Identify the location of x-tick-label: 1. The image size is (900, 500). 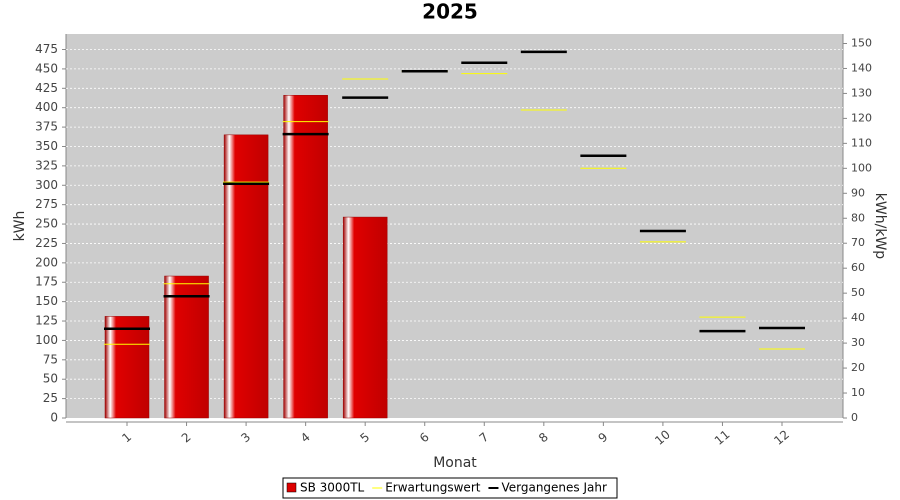
(126, 438).